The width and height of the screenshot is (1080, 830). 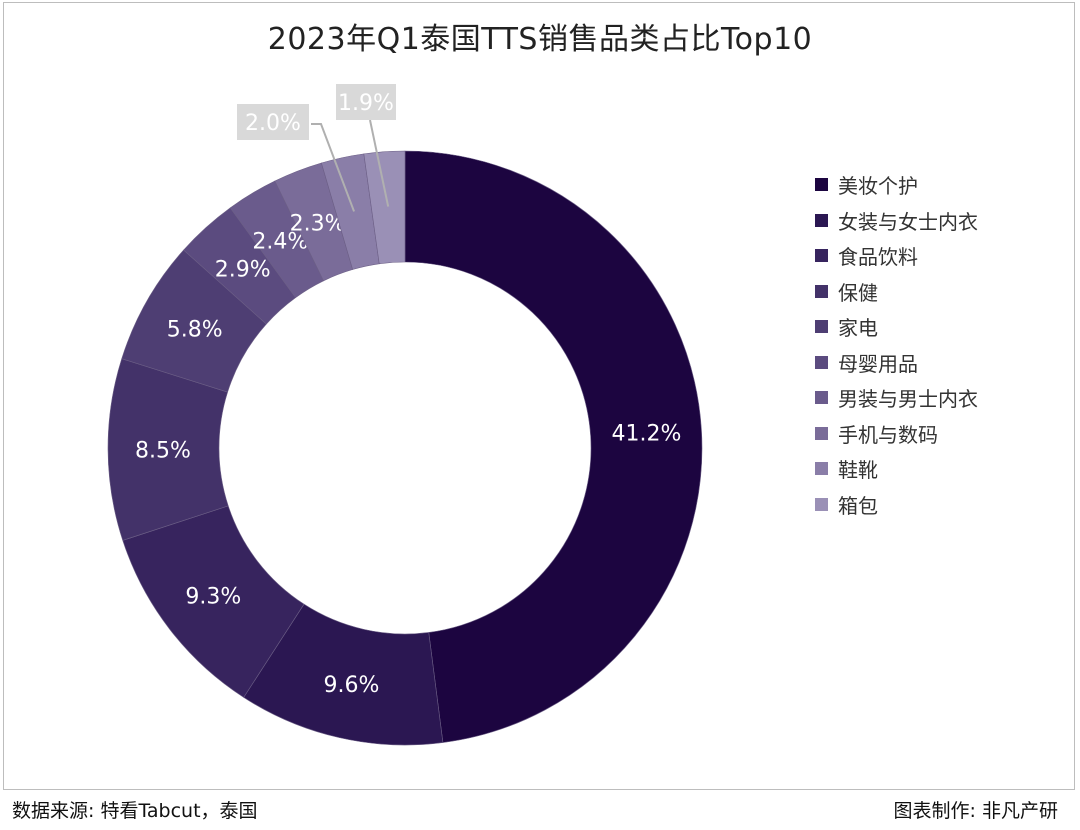 What do you see at coordinates (975, 811) in the screenshot?
I see `chart-credit: 图表制作: 非凡产研` at bounding box center [975, 811].